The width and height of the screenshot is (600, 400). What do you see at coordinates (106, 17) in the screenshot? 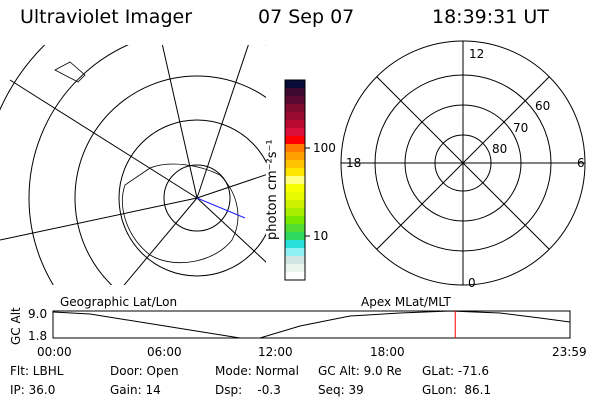
I see `instrument-title: Ultraviolet Imager` at bounding box center [106, 17].